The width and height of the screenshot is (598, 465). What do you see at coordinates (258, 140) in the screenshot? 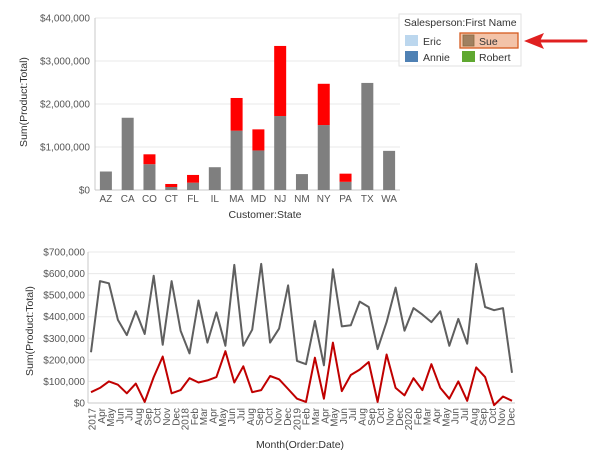
I see `bar-segment-red-md` at bounding box center [258, 140].